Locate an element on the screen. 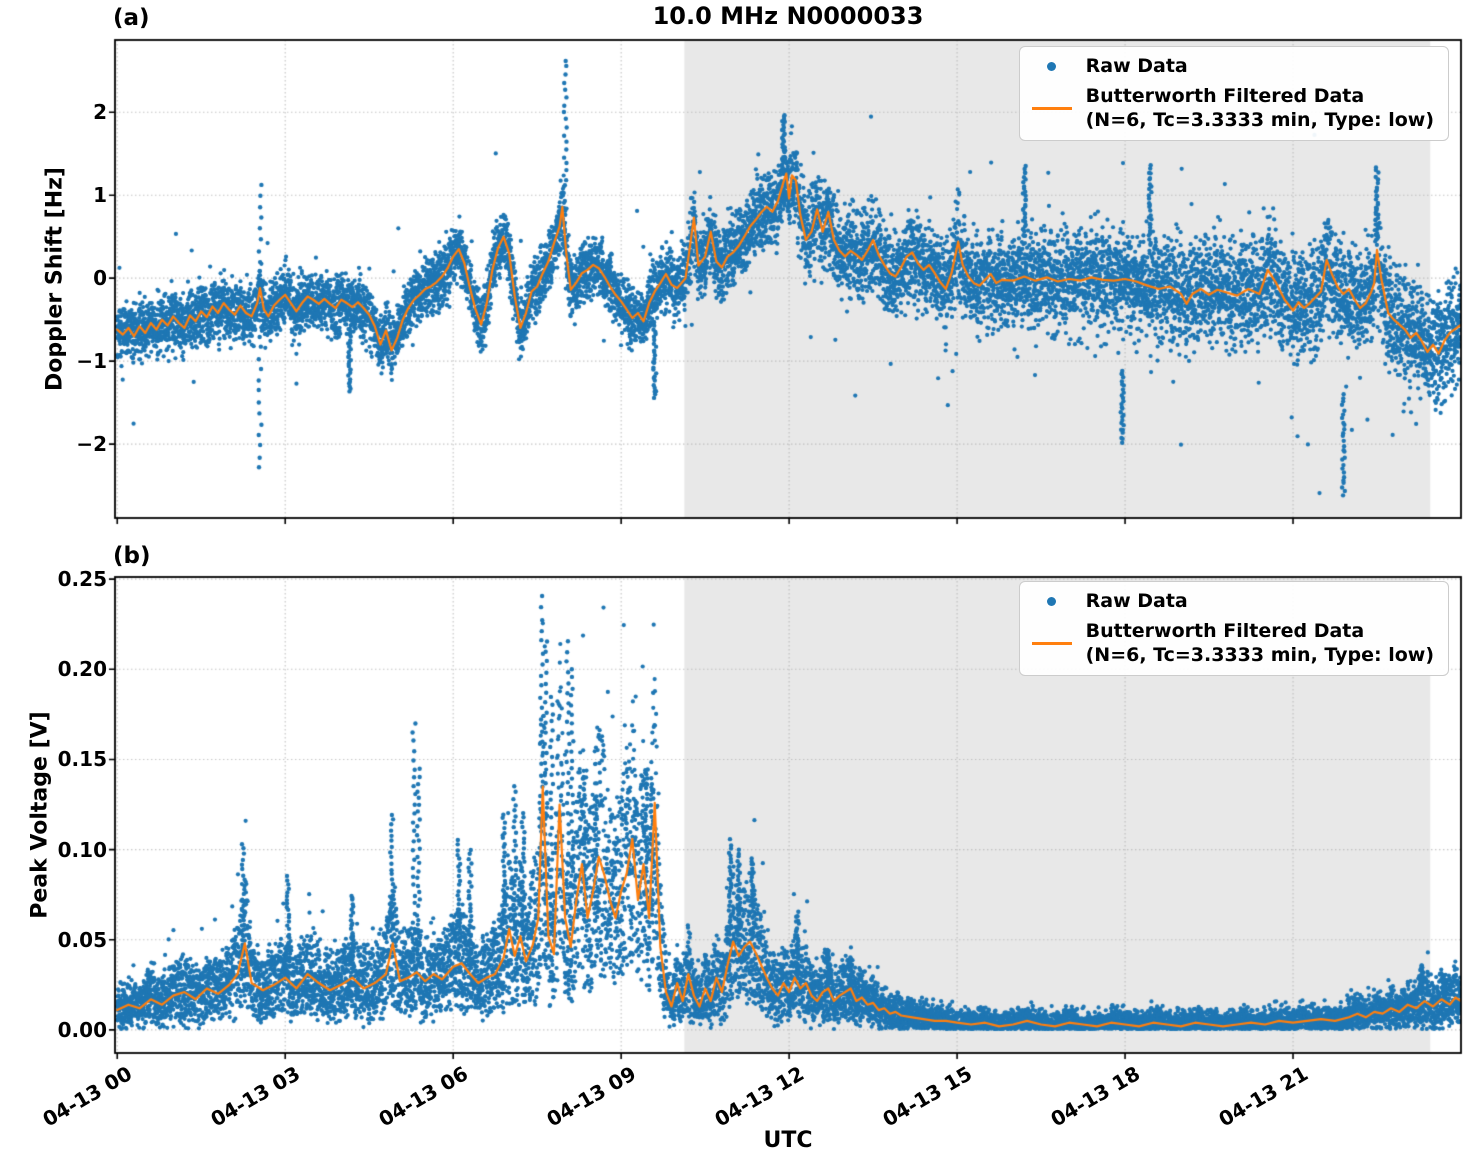 The height and width of the screenshot is (1172, 1471). y-tick-label: 0.20 is located at coordinates (82, 669).